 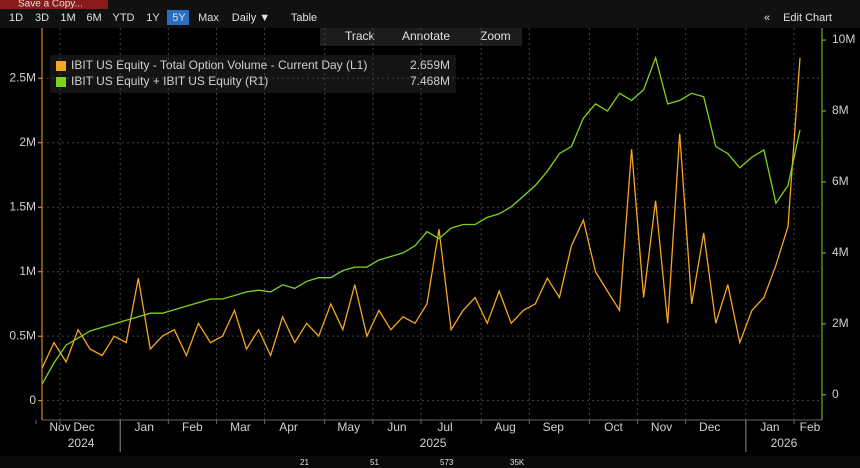 I want to click on chart-tool: Annotate, so click(x=426, y=36).